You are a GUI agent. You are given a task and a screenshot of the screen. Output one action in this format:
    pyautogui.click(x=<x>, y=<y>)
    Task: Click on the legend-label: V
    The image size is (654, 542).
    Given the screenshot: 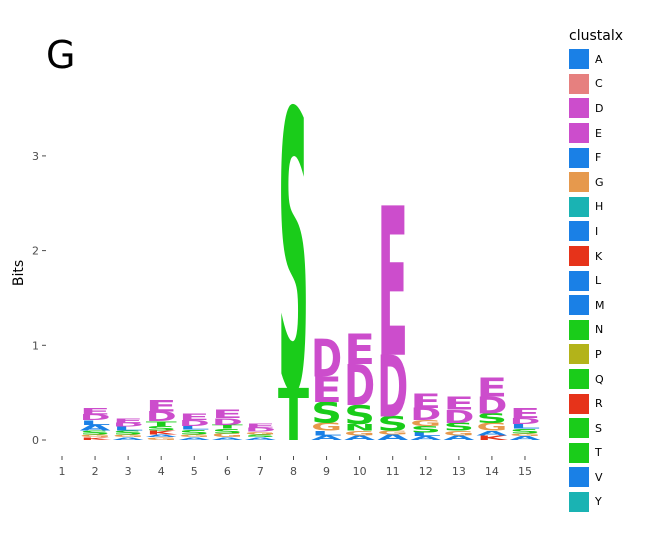 What is the action you would take?
    pyautogui.click(x=599, y=477)
    